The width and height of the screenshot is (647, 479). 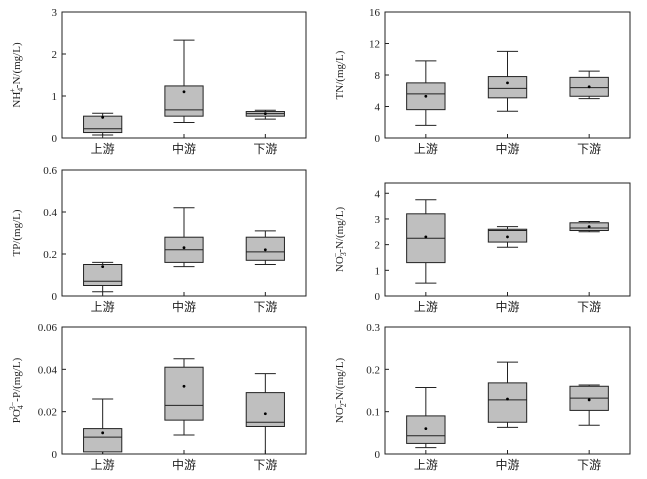 I want to click on chart-panel-6: 0 0.1 0.2 0.3 上游 中游 下游 NO2−-N/(mg/L), so click(x=481, y=397).